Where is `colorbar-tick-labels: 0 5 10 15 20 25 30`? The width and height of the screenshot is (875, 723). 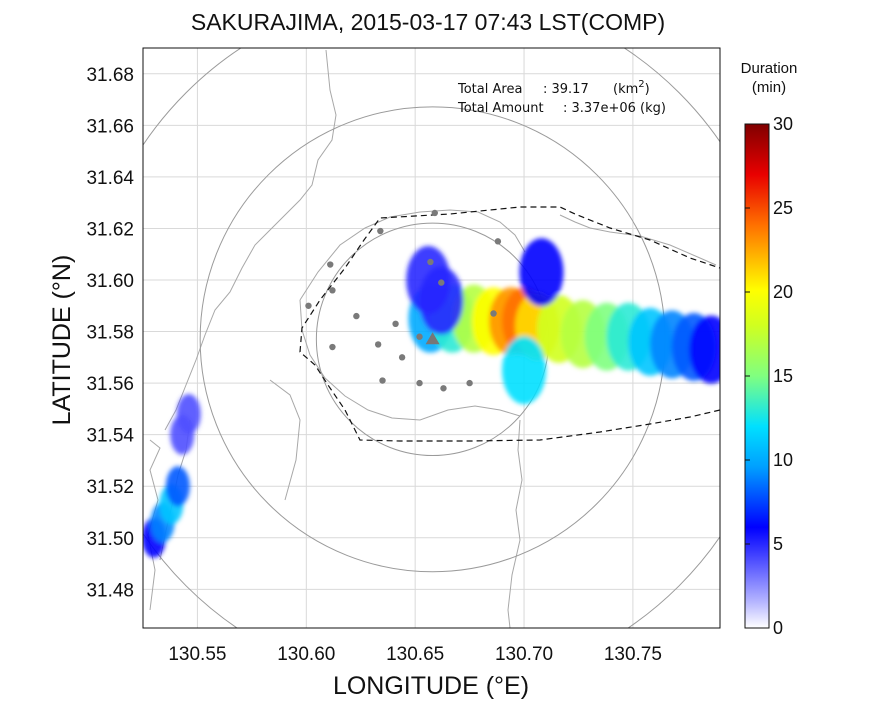 colorbar-tick-labels: 0 5 10 15 20 25 30 is located at coordinates (769, 376).